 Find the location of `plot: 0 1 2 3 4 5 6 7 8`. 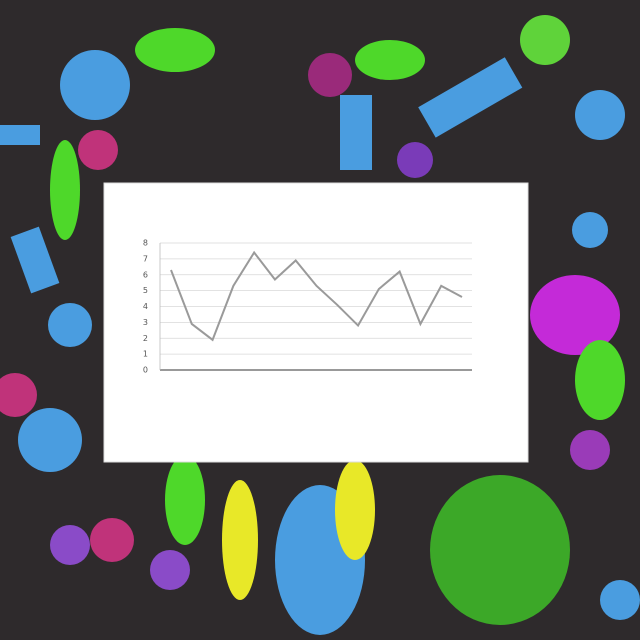

plot: 0 1 2 3 4 5 6 7 8 is located at coordinates (307, 307).